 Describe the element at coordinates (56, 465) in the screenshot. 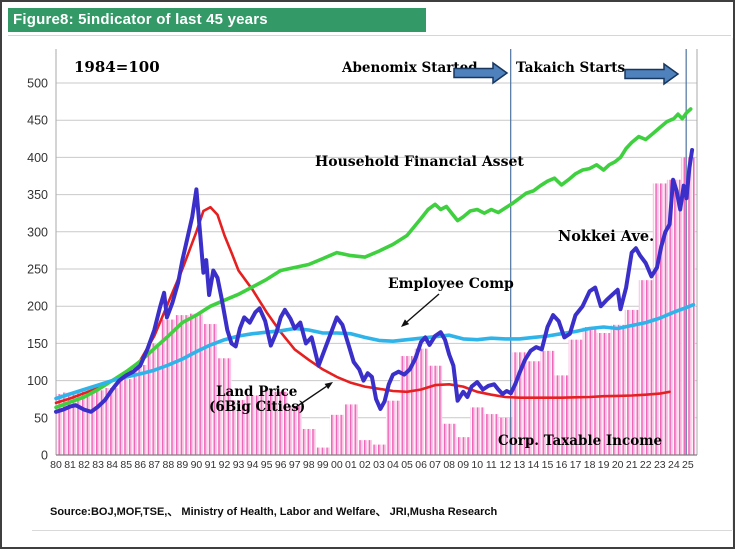

I see `svg-text: 80` at that location.